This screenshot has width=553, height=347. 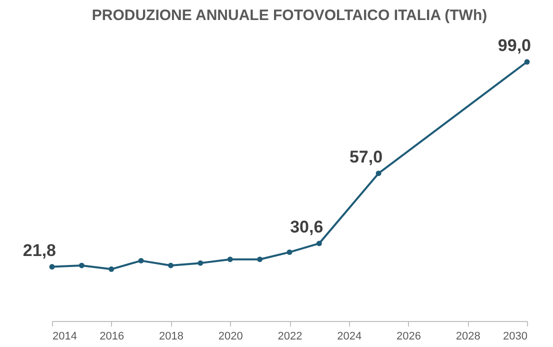 I want to click on chart-title: PRODUZIONE ANNUALE FOTOVOLTAICO ITALIA (TWh), so click(x=290, y=15).